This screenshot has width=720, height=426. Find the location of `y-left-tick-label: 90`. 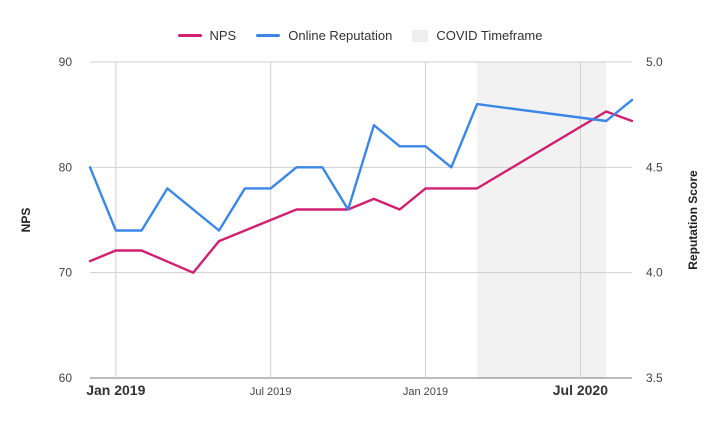

y-left-tick-label: 90 is located at coordinates (66, 62).